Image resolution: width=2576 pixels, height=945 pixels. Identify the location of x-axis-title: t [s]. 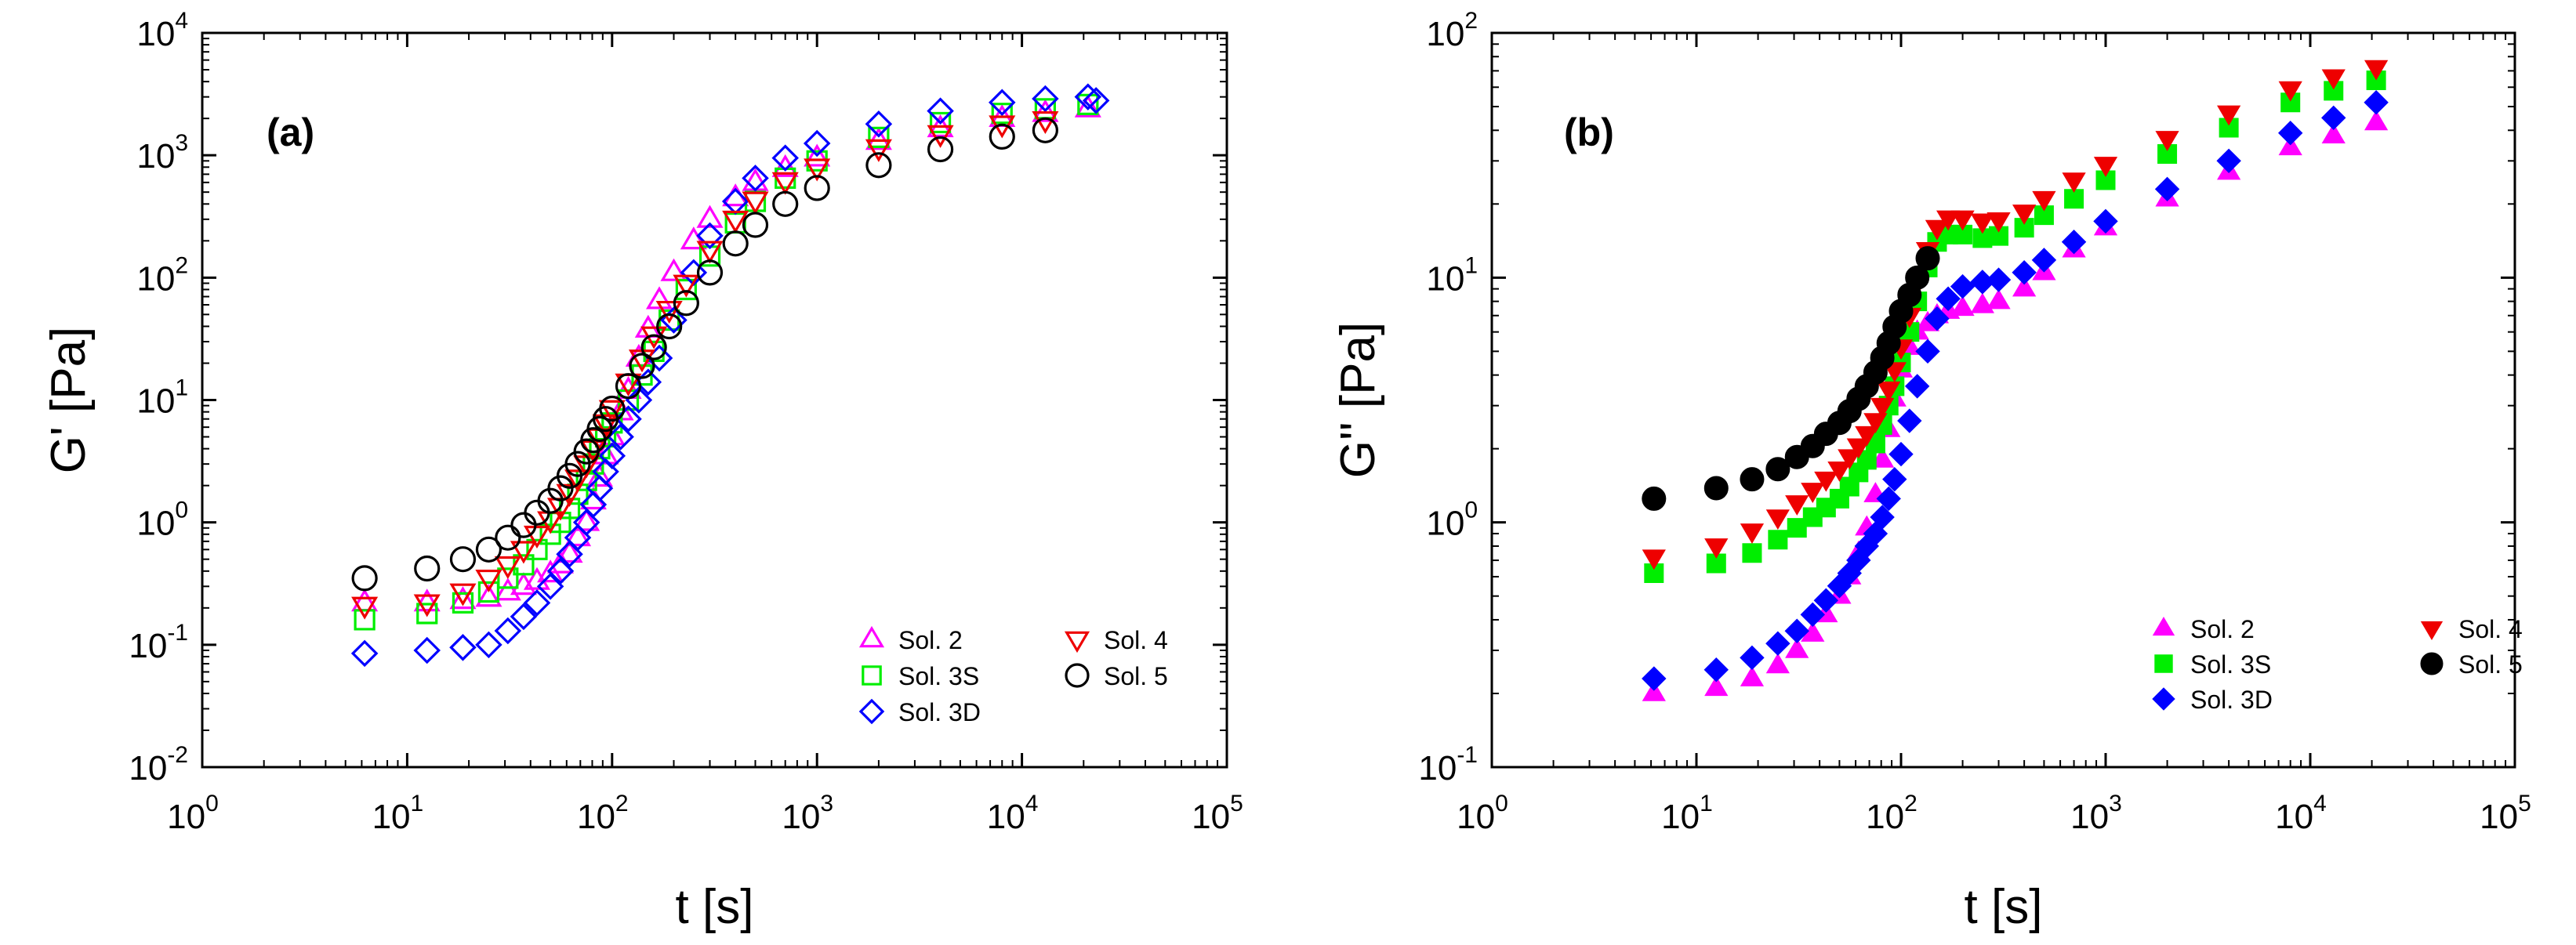
(715, 907).